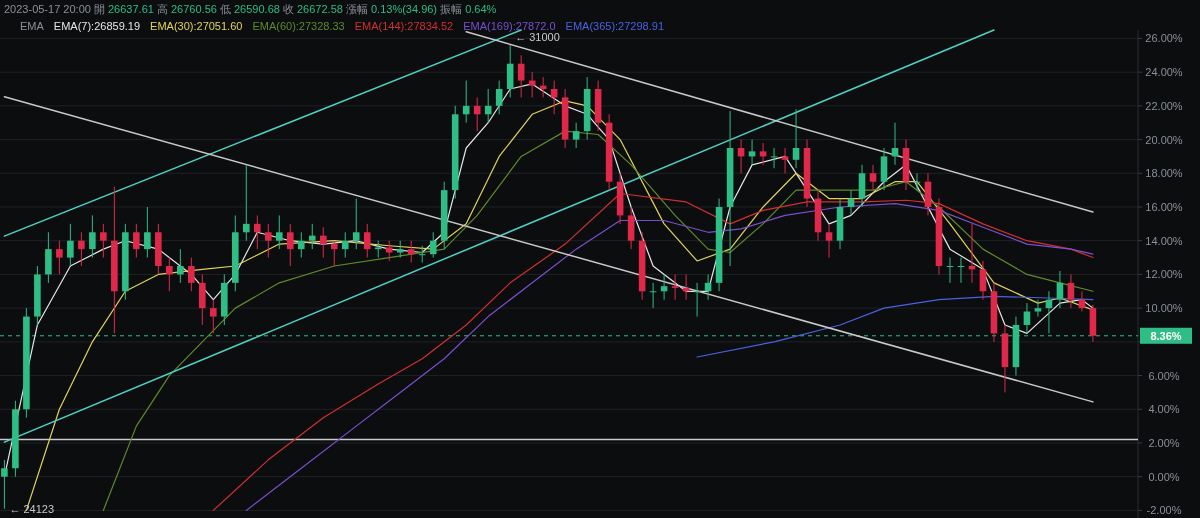 Image resolution: width=1200 pixels, height=518 pixels. Describe the element at coordinates (1164, 206) in the screenshot. I see `y-tick-label: 16.00%` at that location.